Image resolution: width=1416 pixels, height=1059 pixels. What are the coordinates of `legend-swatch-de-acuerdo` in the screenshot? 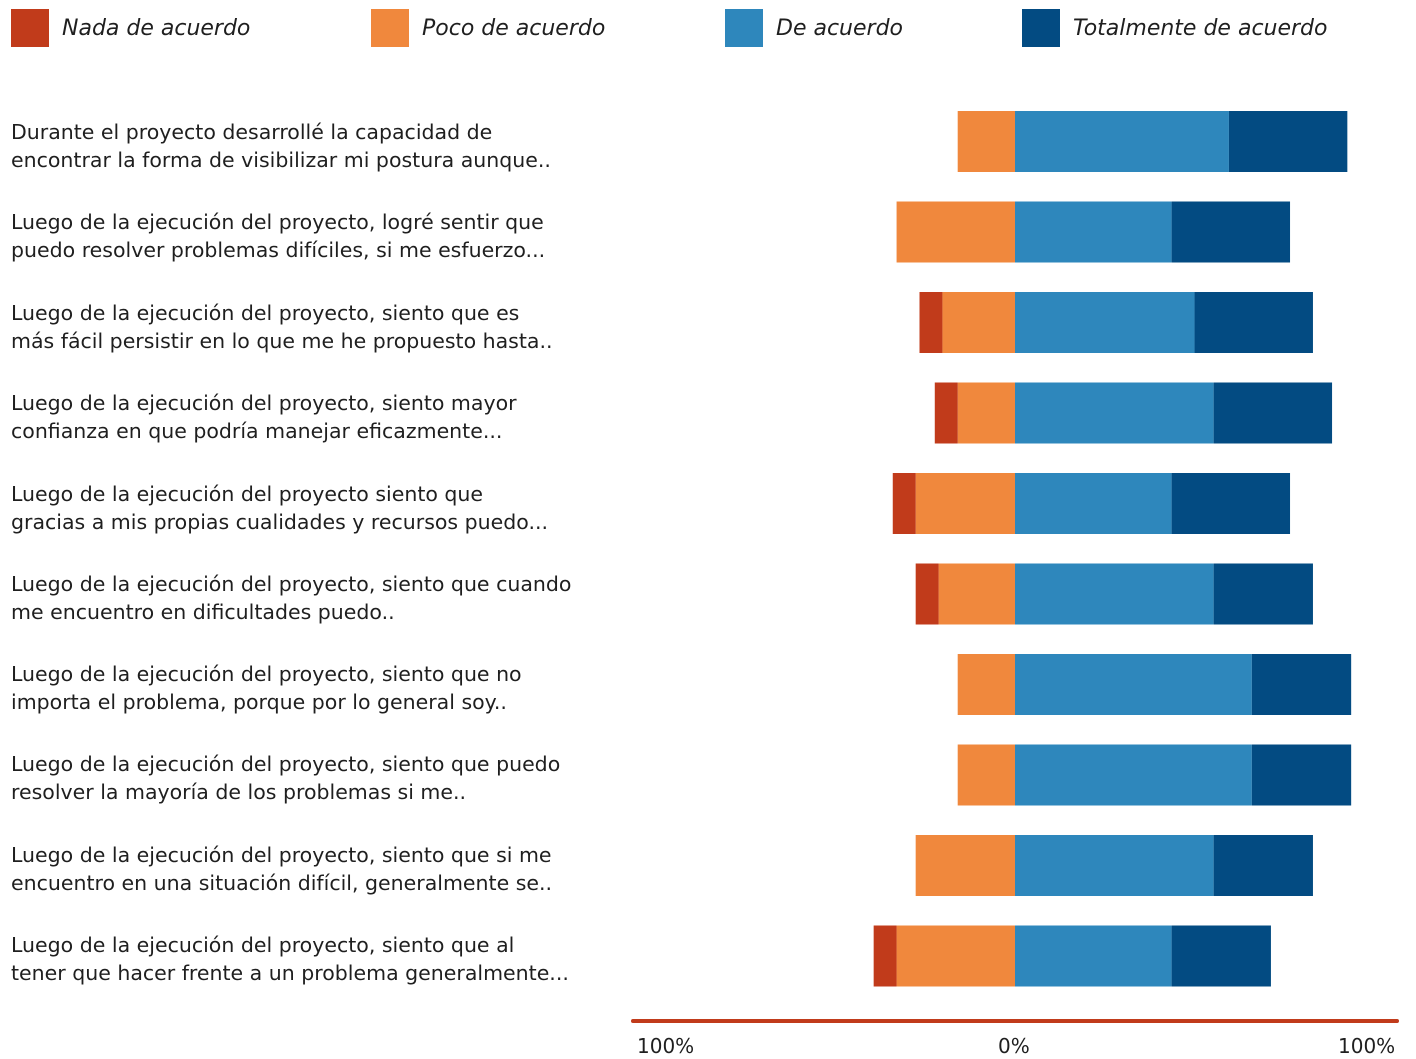 It's located at (744, 28).